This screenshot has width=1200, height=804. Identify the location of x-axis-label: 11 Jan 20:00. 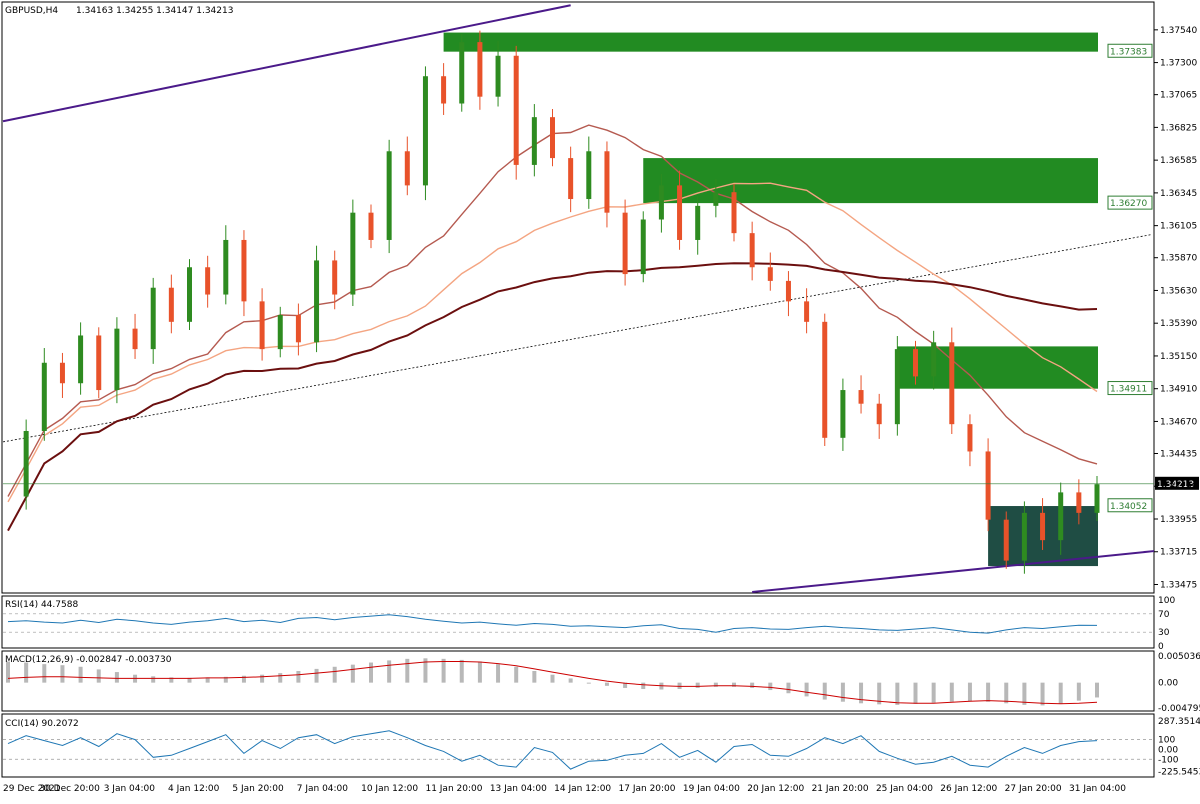
(453, 789).